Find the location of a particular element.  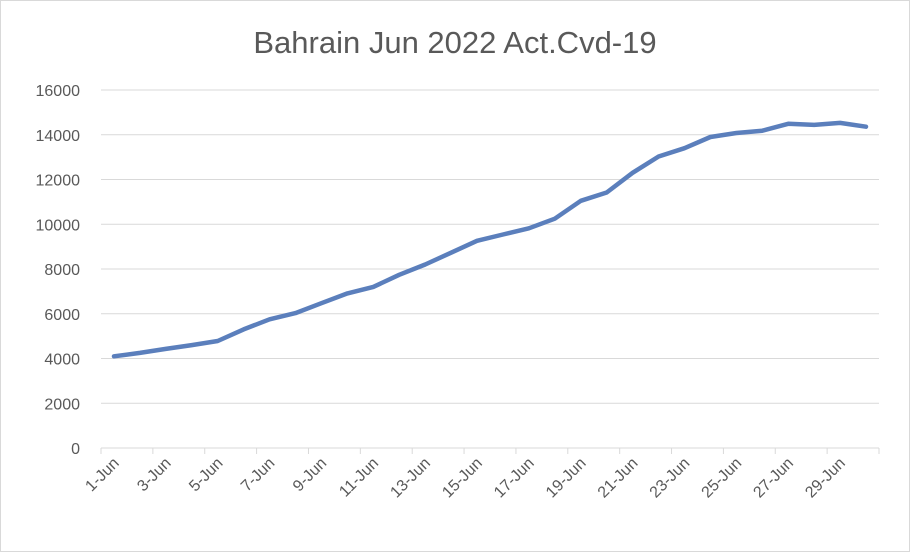

x-tick-label: 9-Jun is located at coordinates (310, 475).